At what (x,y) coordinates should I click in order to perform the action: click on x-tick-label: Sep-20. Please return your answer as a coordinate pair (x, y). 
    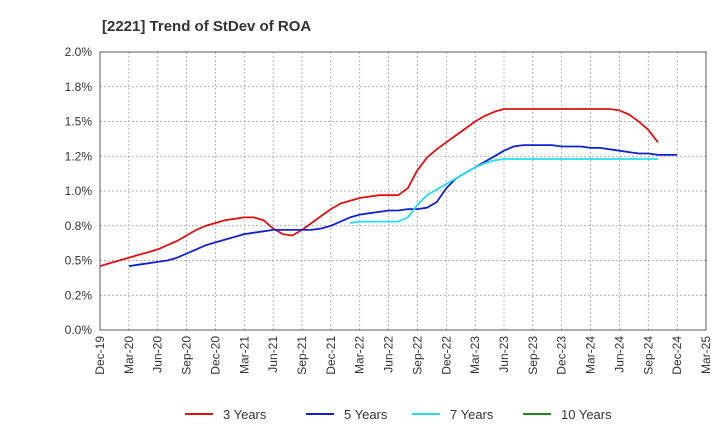
    Looking at the image, I should click on (187, 355).